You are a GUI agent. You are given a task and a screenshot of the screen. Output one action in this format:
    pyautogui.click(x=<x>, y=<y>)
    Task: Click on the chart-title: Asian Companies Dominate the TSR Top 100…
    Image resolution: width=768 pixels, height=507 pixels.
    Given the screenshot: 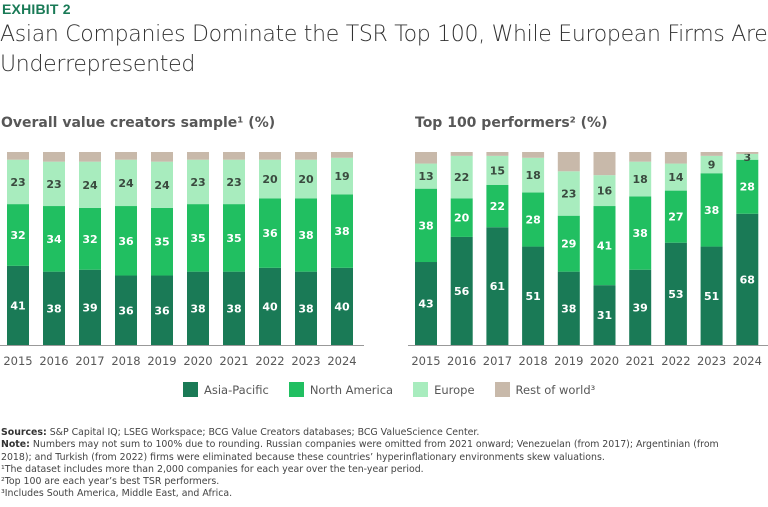 What is the action you would take?
    pyautogui.click(x=384, y=49)
    